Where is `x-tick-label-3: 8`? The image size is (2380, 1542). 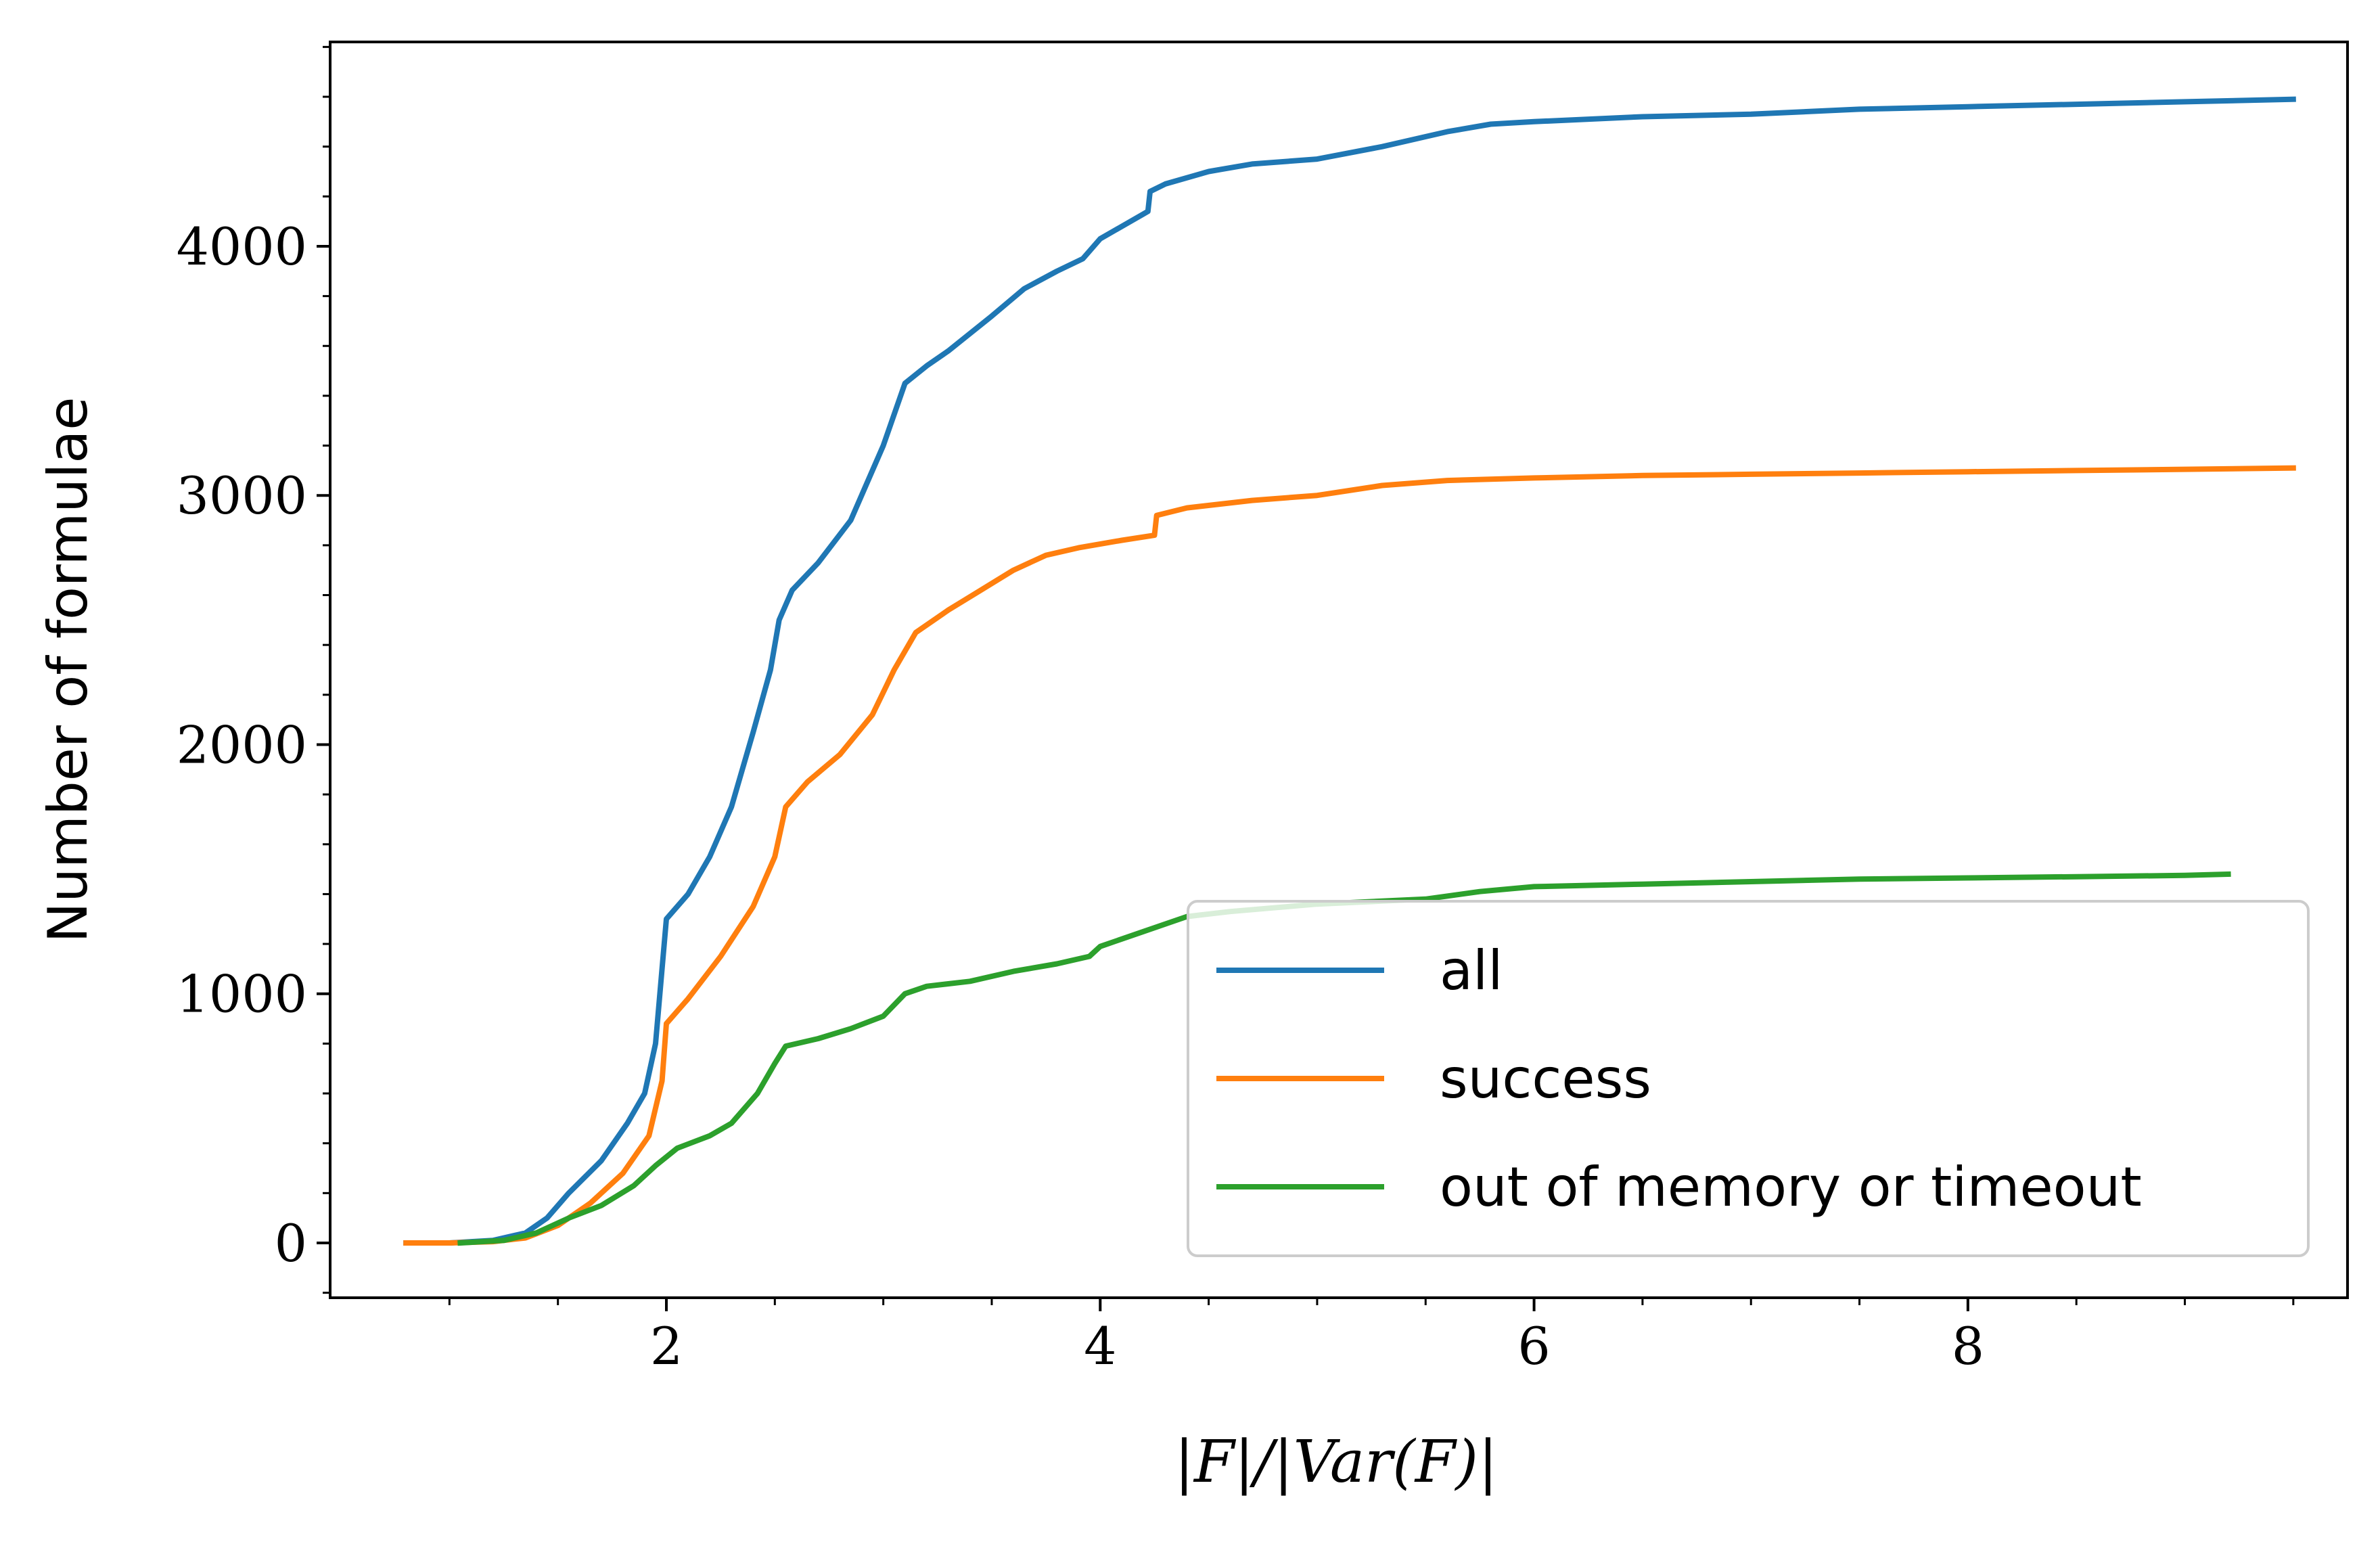 x-tick-label-3: 8 is located at coordinates (1968, 1346).